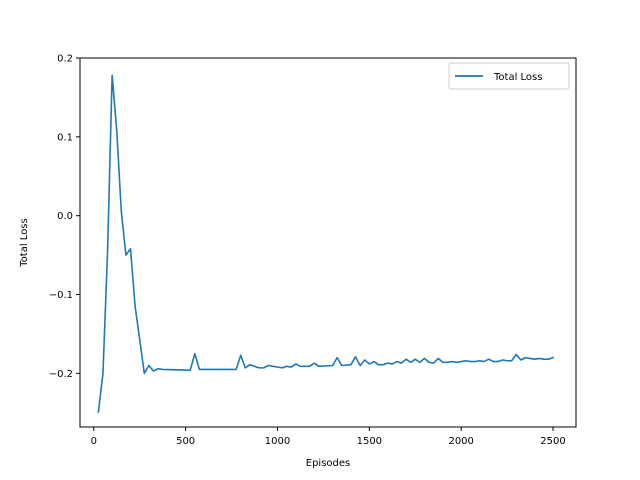 This screenshot has height=480, width=640. What do you see at coordinates (517, 77) in the screenshot?
I see `legend-label-total-loss: Total Loss` at bounding box center [517, 77].